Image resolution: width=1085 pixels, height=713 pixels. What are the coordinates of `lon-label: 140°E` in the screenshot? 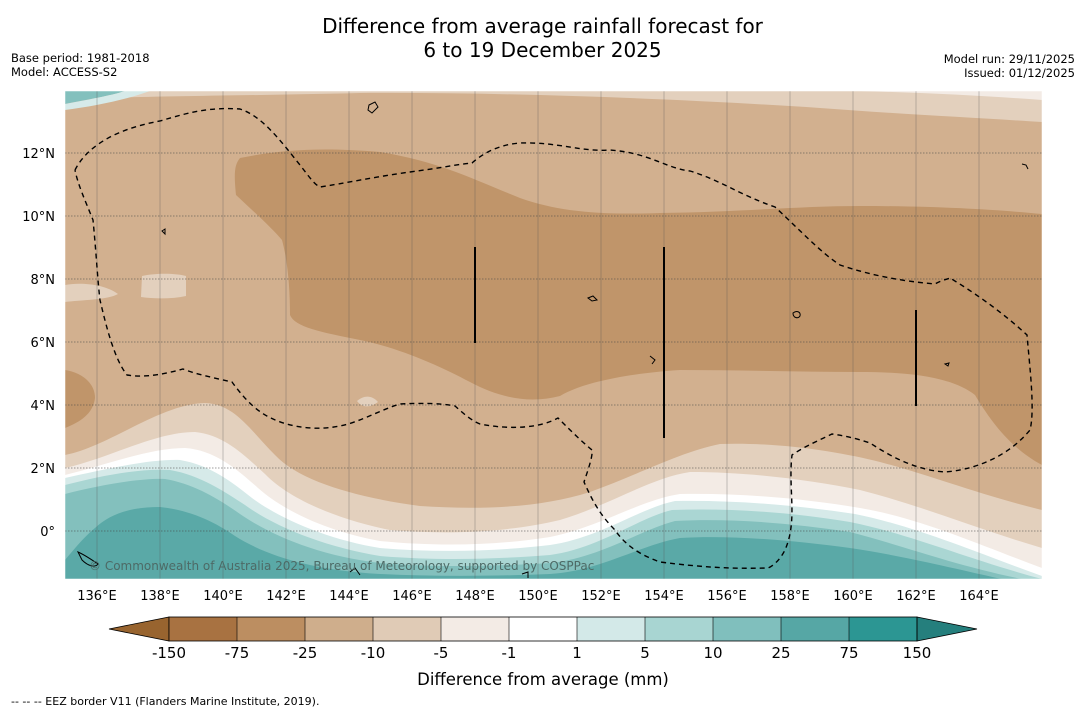 It's located at (223, 596).